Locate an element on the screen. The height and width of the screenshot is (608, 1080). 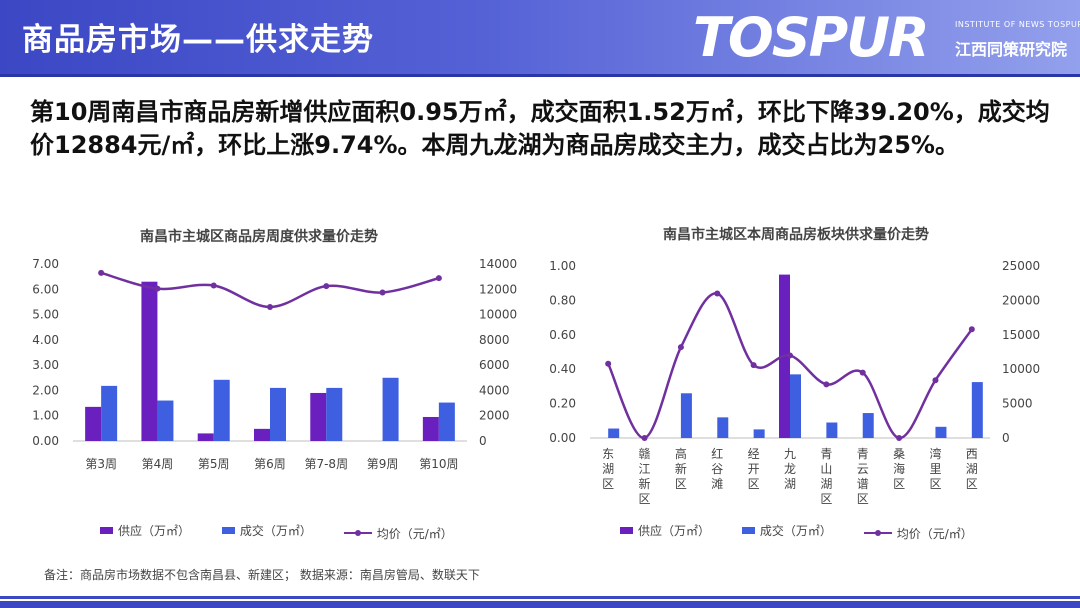
x-tick-label: 第4周 is located at coordinates (158, 464).